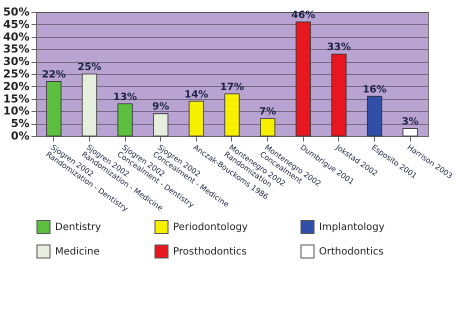 This screenshot has width=474, height=316. Describe the element at coordinates (410, 132) in the screenshot. I see `bar` at that location.